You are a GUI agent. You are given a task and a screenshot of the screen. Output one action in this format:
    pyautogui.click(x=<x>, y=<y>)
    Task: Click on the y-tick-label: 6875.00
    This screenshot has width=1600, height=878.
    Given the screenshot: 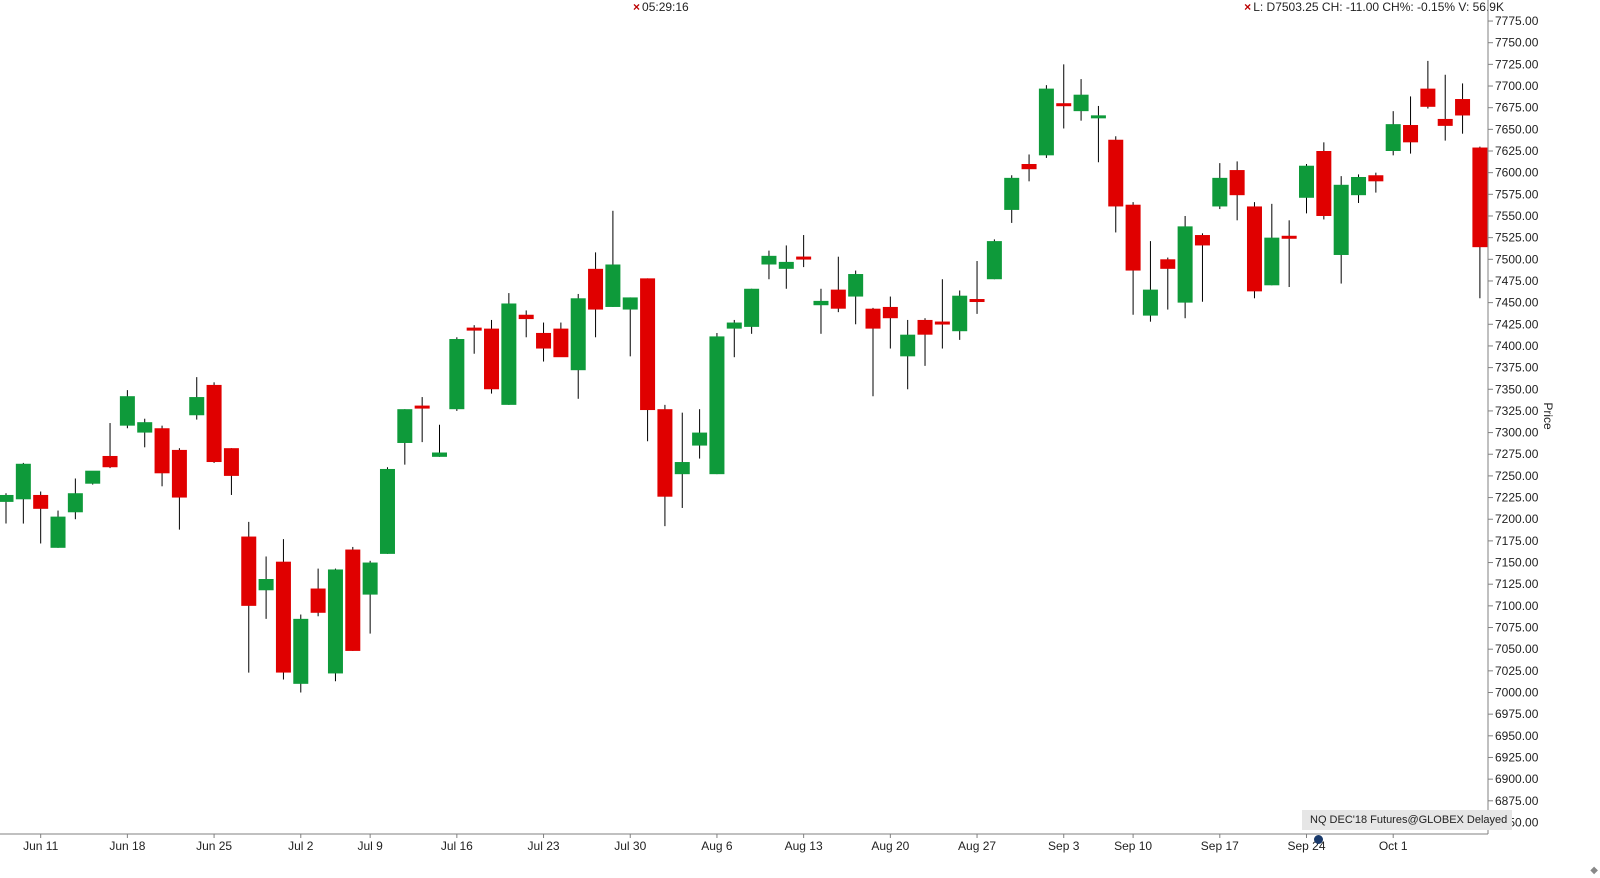 What is the action you would take?
    pyautogui.click(x=1517, y=801)
    